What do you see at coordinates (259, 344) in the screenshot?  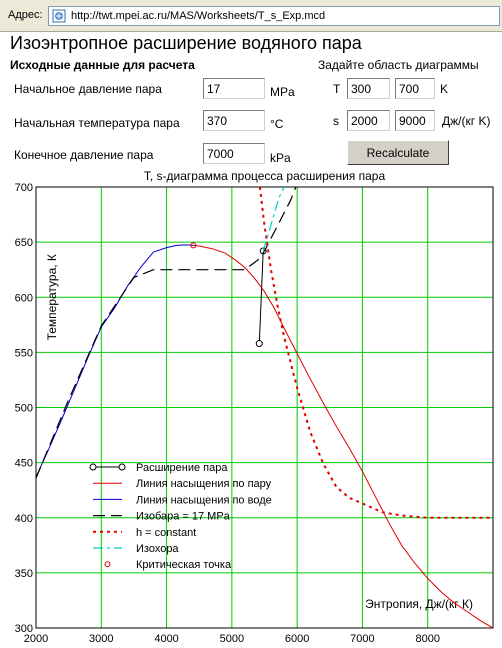 I see `expansion-point-marker` at bounding box center [259, 344].